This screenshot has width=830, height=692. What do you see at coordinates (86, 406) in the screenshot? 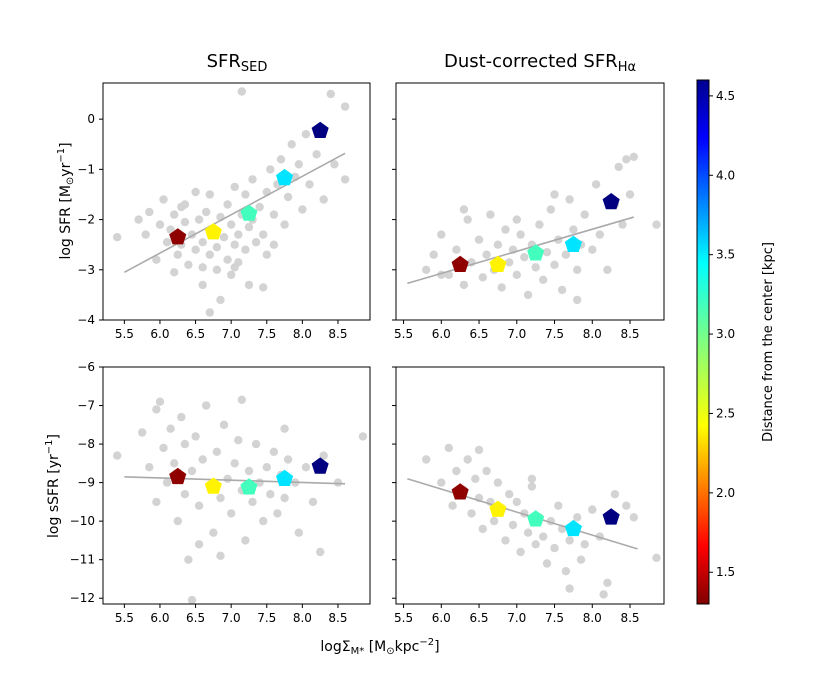
I see `y-tick-label: −7` at bounding box center [86, 406].